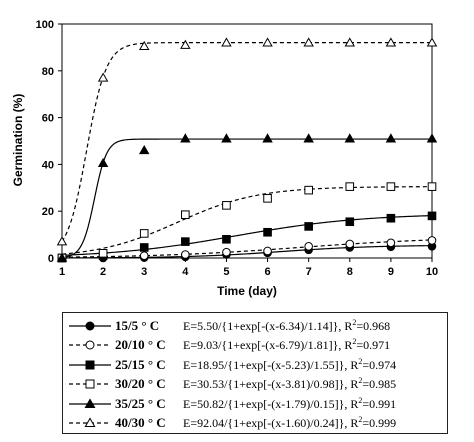 This screenshot has width=474, height=442. Describe the element at coordinates (379, 364) in the screenshot. I see `legend-r2-value: =0.974` at that location.